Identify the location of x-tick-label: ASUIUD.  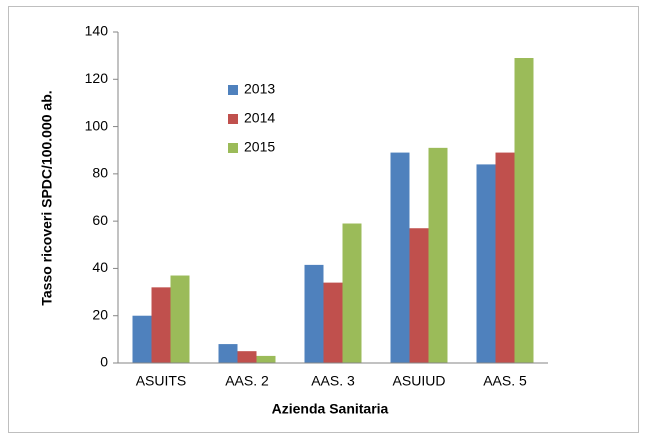
(419, 381).